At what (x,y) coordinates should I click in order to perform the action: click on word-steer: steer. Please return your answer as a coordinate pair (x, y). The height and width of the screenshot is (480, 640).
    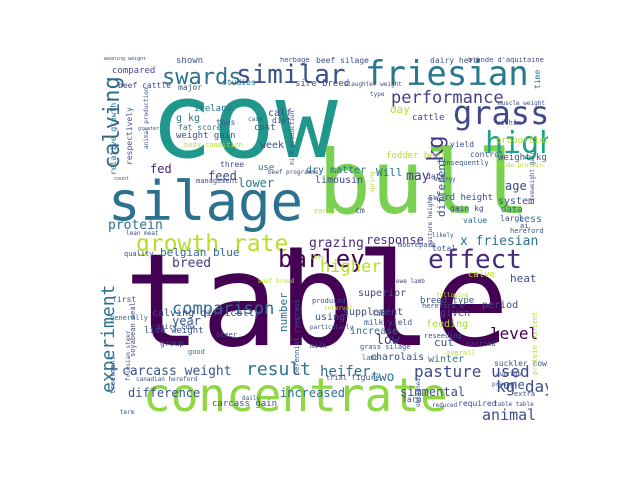
    Looking at the image, I should click on (227, 335).